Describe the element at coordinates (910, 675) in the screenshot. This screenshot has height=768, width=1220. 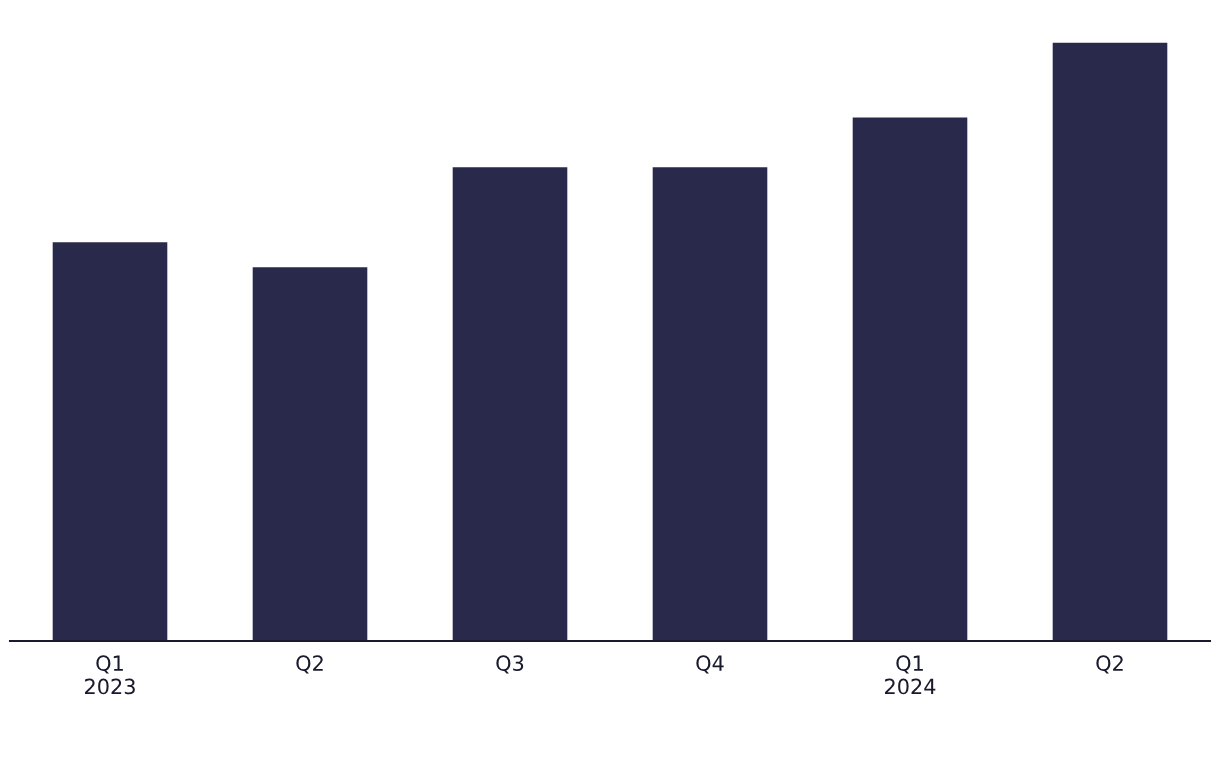
I see `x-tick-label: Q1 2024` at that location.